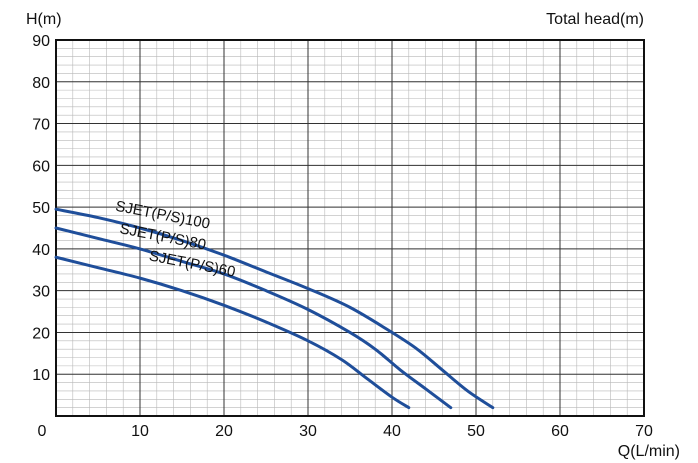 The height and width of the screenshot is (463, 698). Describe the element at coordinates (649, 451) in the screenshot. I see `x-axis-title: Q(L/min)` at that location.